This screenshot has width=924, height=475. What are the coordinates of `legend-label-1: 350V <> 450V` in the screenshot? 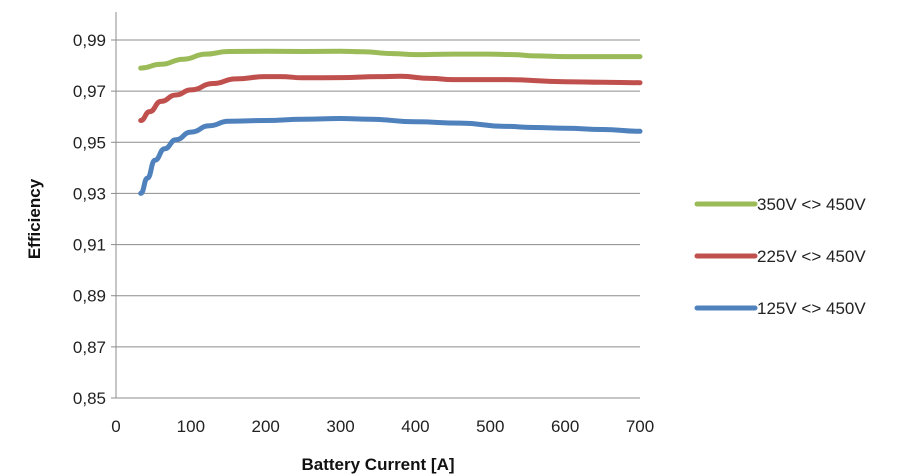 It's located at (811, 204).